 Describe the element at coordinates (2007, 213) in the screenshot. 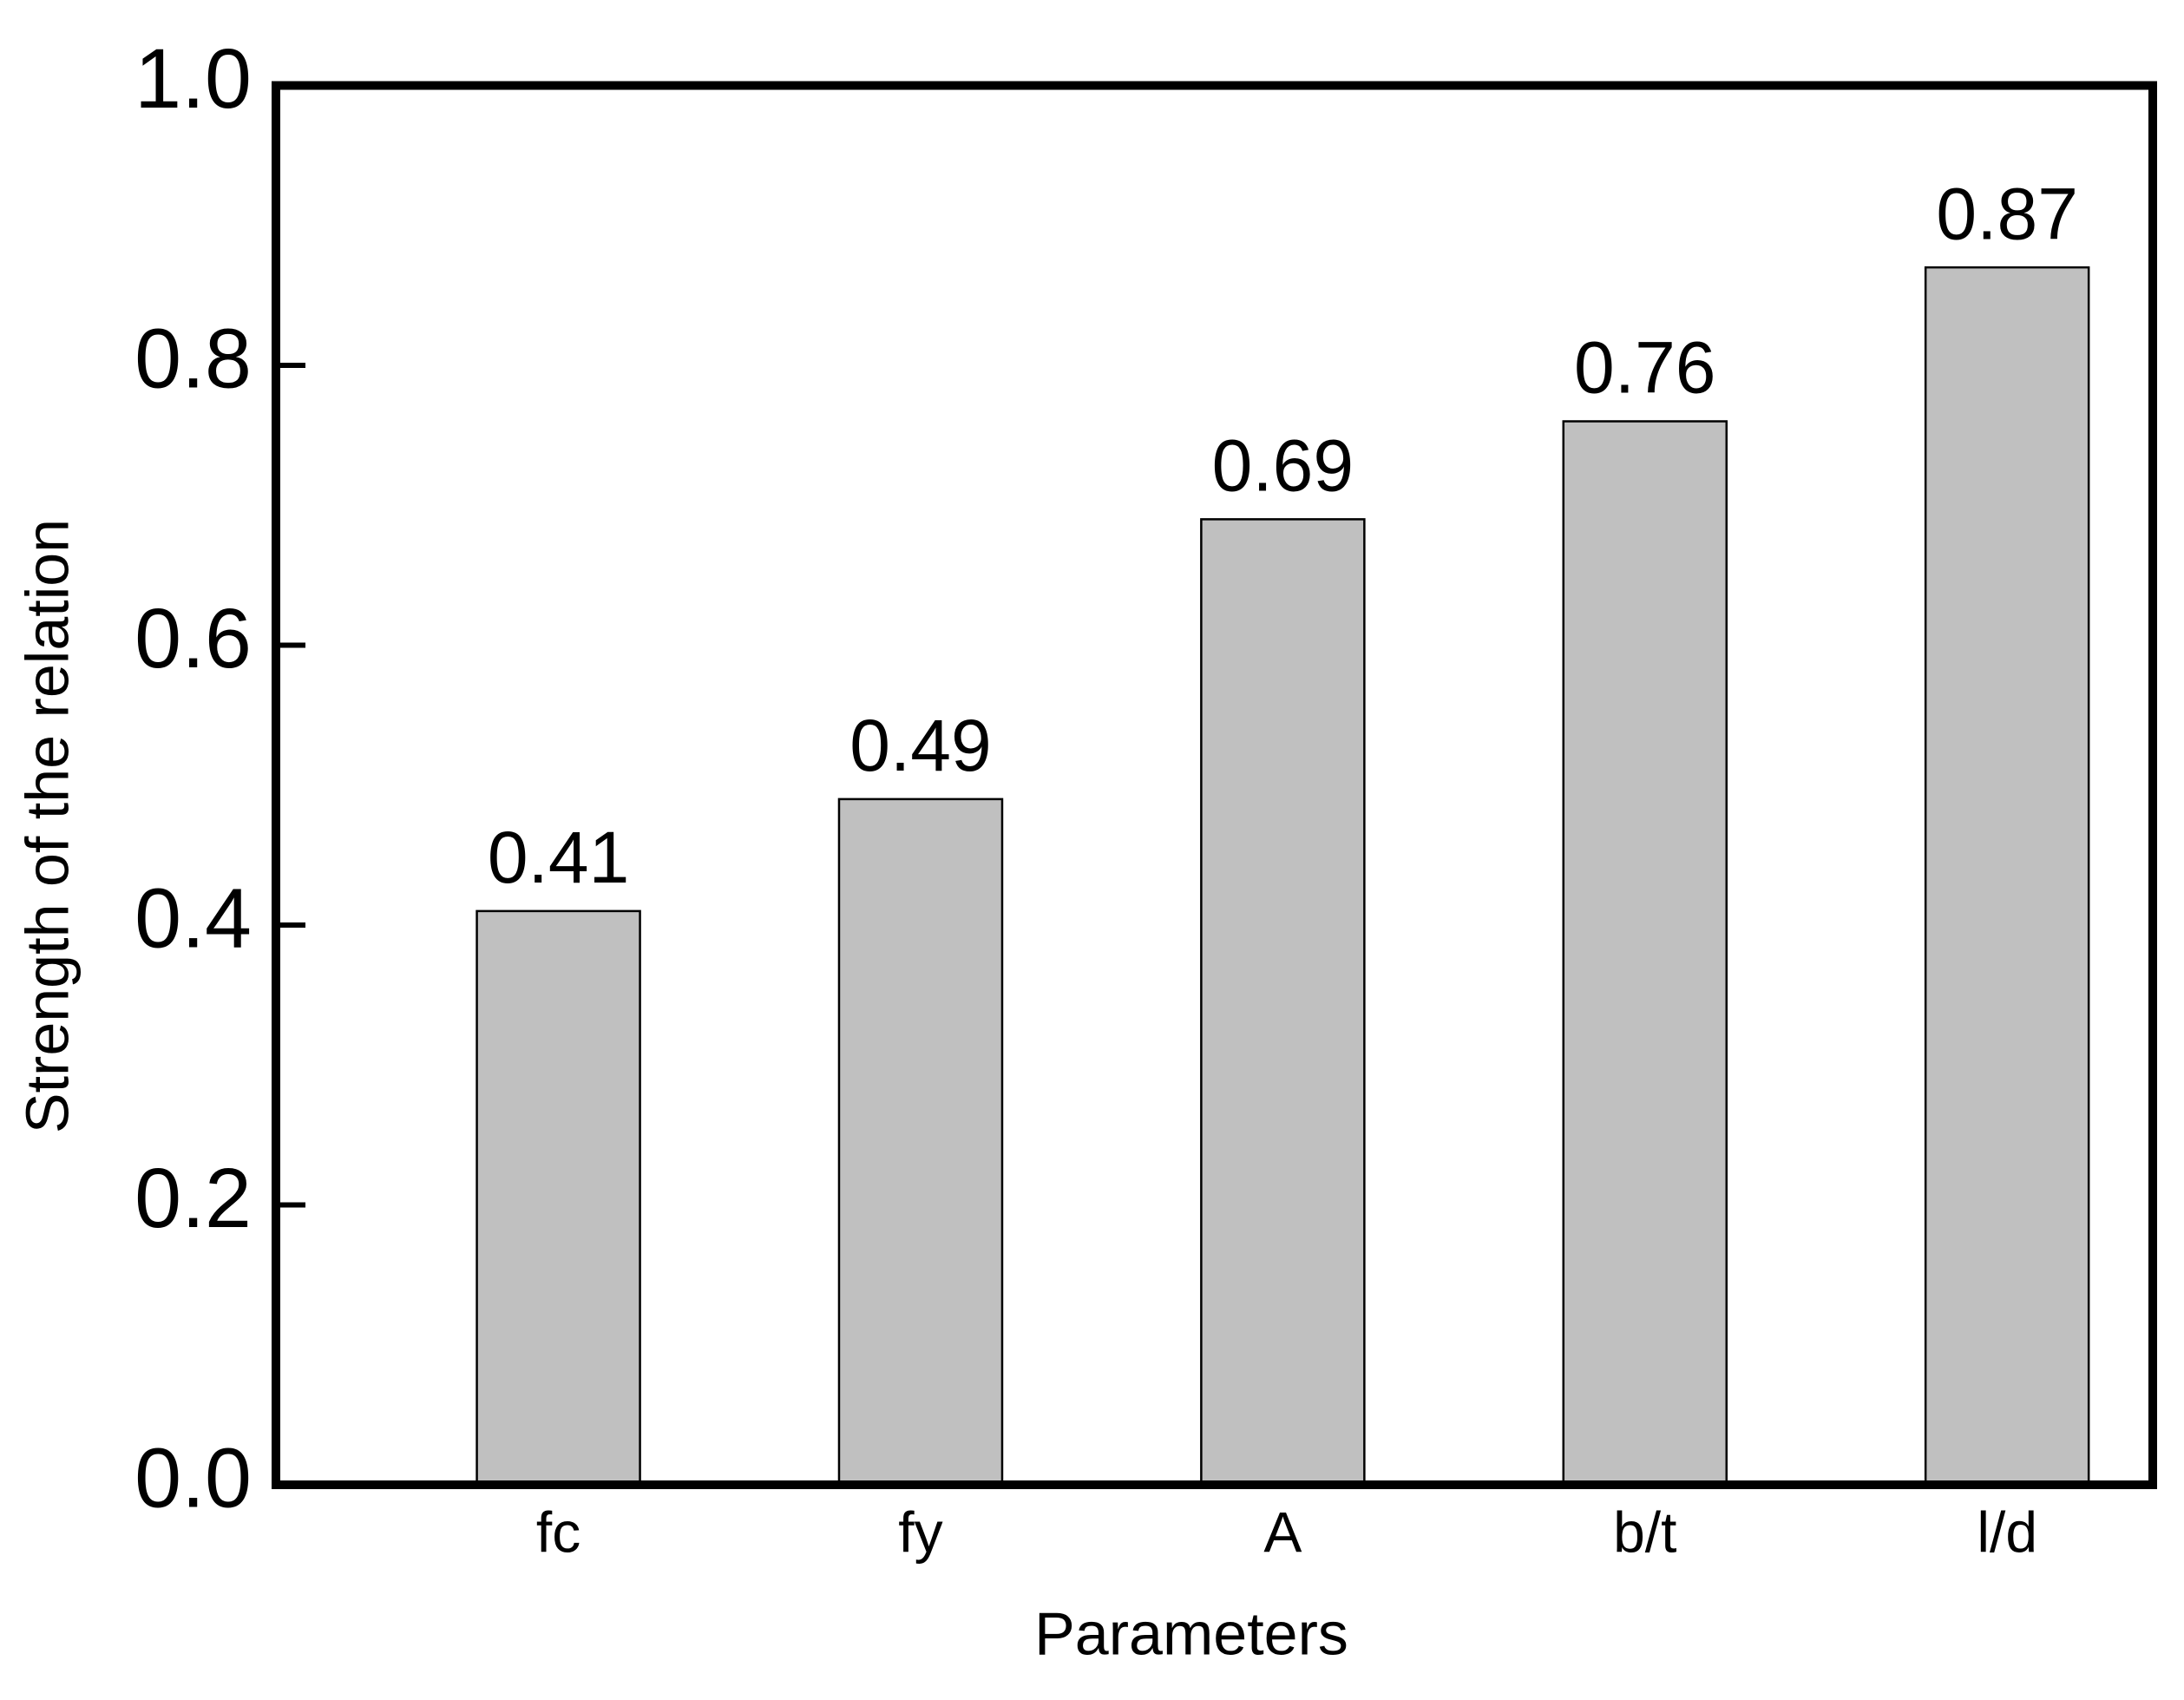

I see `data-label: 0.87` at that location.